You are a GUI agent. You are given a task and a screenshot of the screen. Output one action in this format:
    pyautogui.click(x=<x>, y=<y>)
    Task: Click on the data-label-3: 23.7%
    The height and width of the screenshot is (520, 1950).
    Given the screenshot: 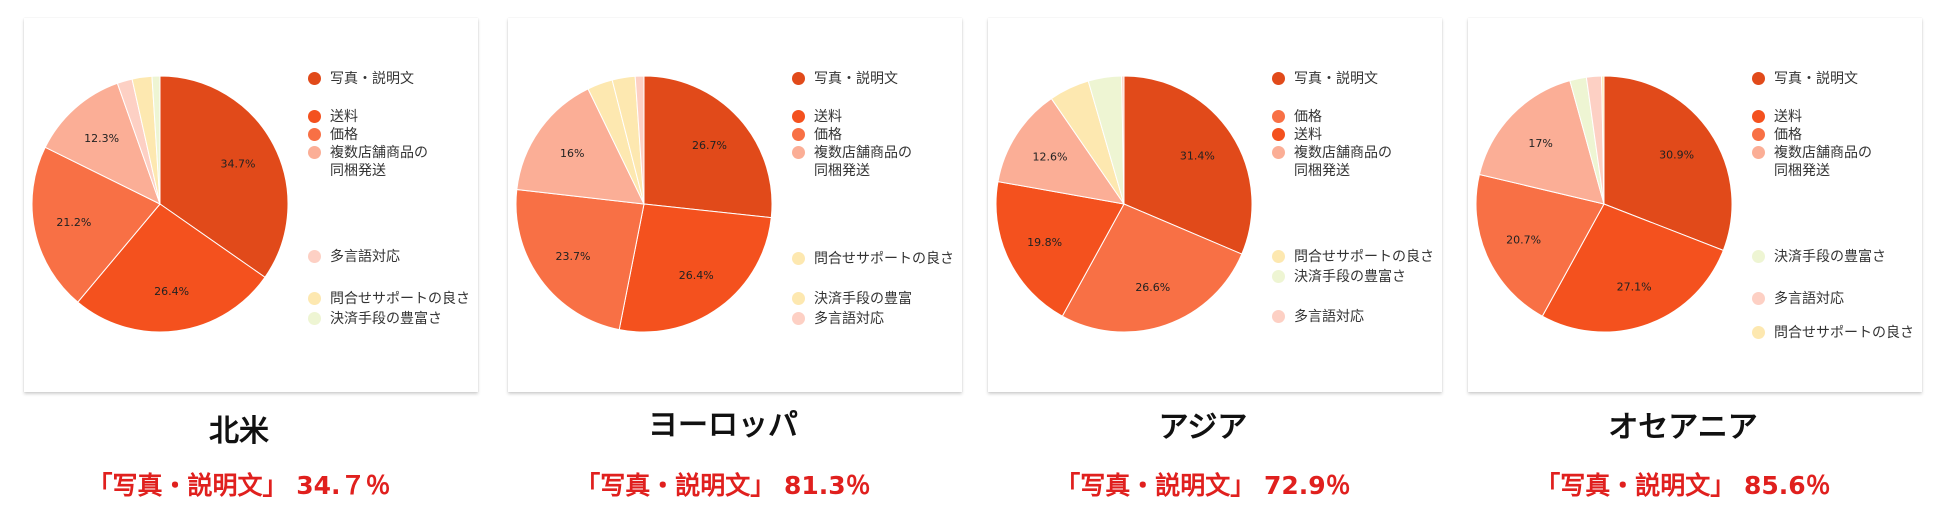 What is the action you would take?
    pyautogui.click(x=573, y=256)
    